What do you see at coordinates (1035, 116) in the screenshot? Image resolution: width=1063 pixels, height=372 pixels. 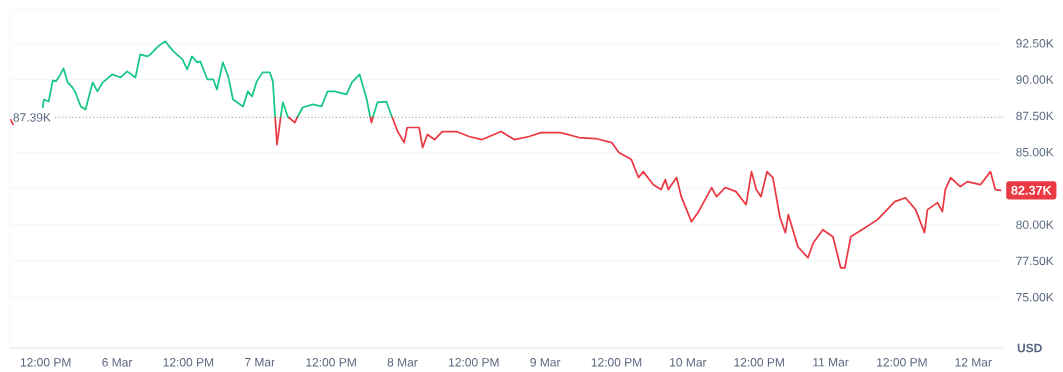 I see `y-tick-label: 87.50K` at bounding box center [1035, 116].